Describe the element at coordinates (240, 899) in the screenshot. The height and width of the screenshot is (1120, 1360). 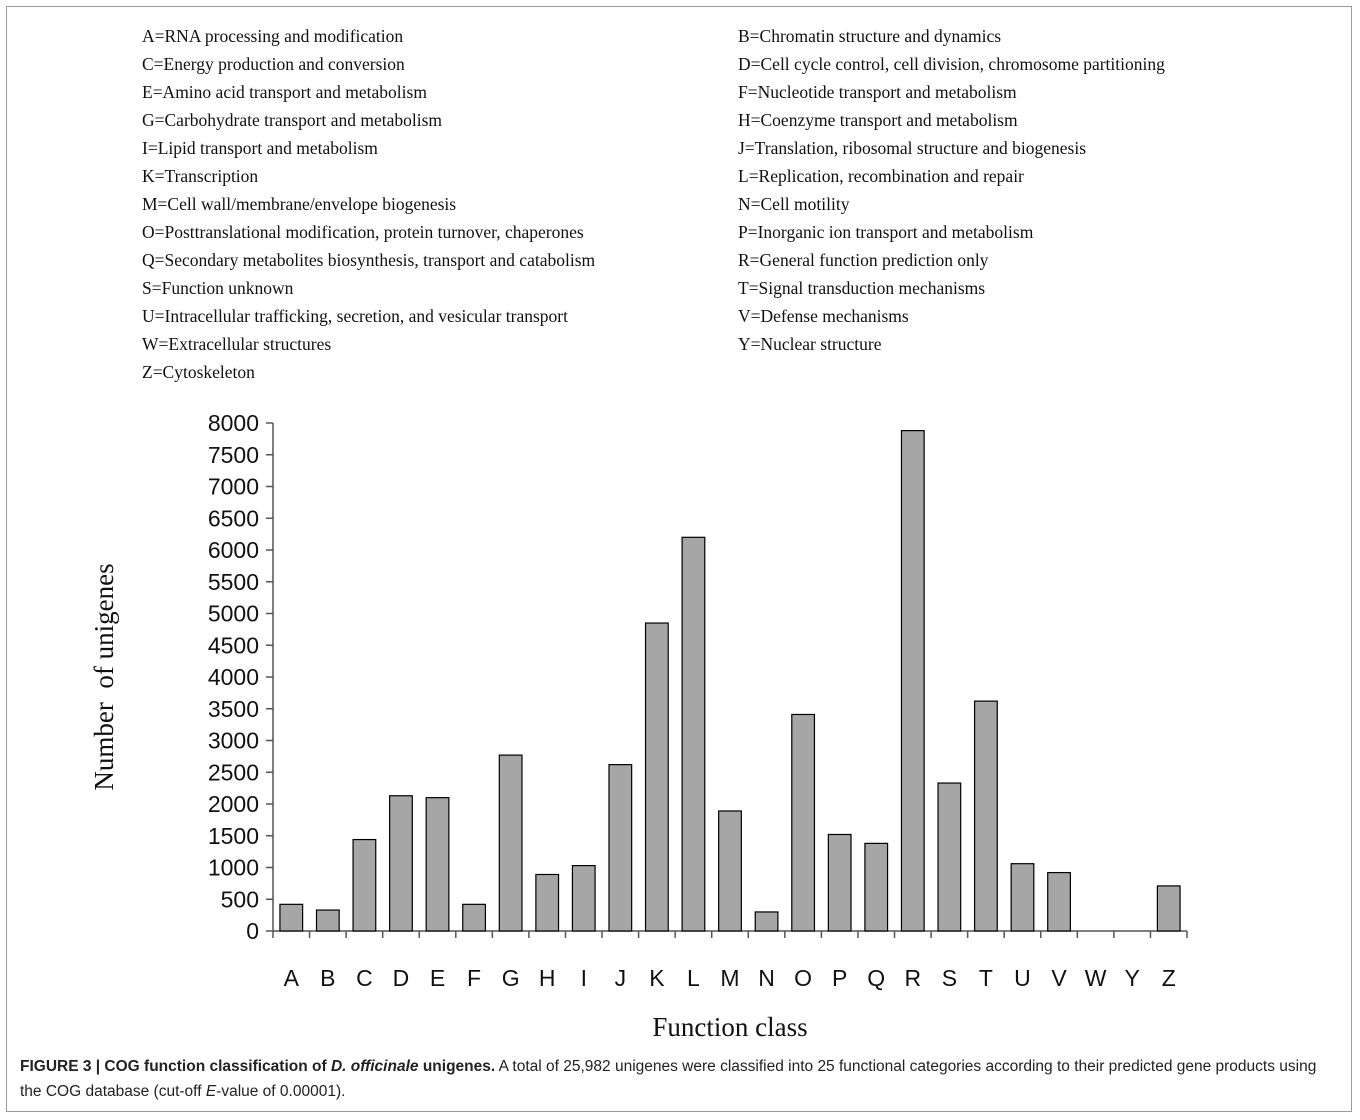
I see `y-tick-label: 500` at that location.